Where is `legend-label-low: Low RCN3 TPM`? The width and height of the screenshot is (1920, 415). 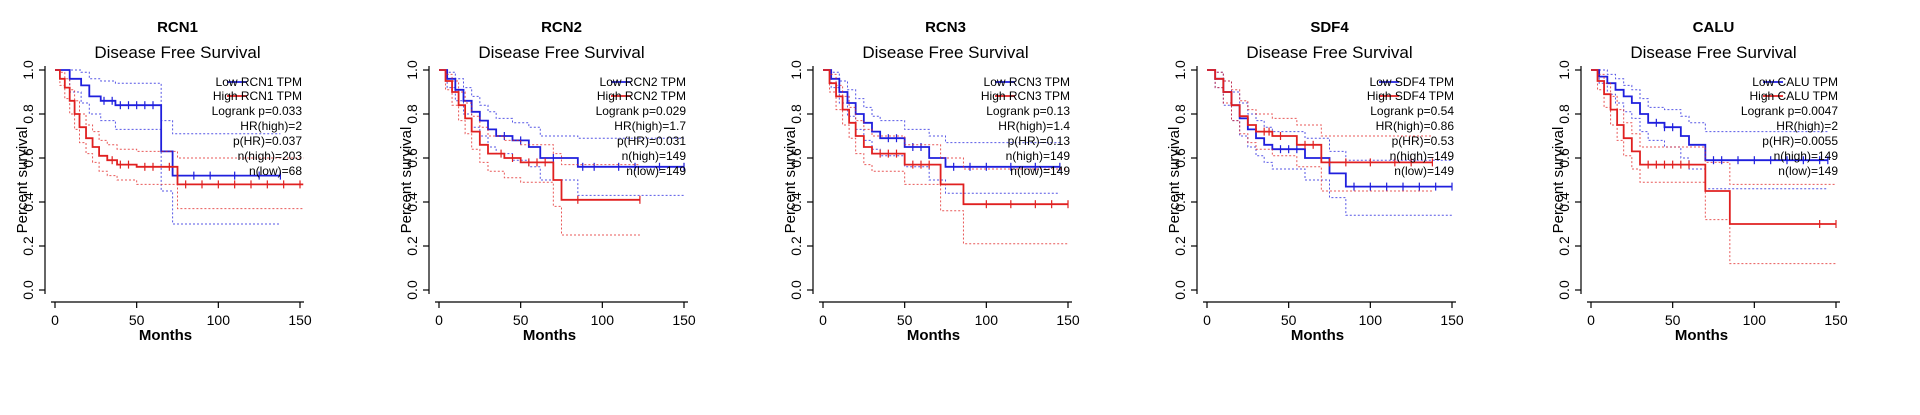
legend-label-low: Low RCN3 TPM is located at coordinates (1027, 82).